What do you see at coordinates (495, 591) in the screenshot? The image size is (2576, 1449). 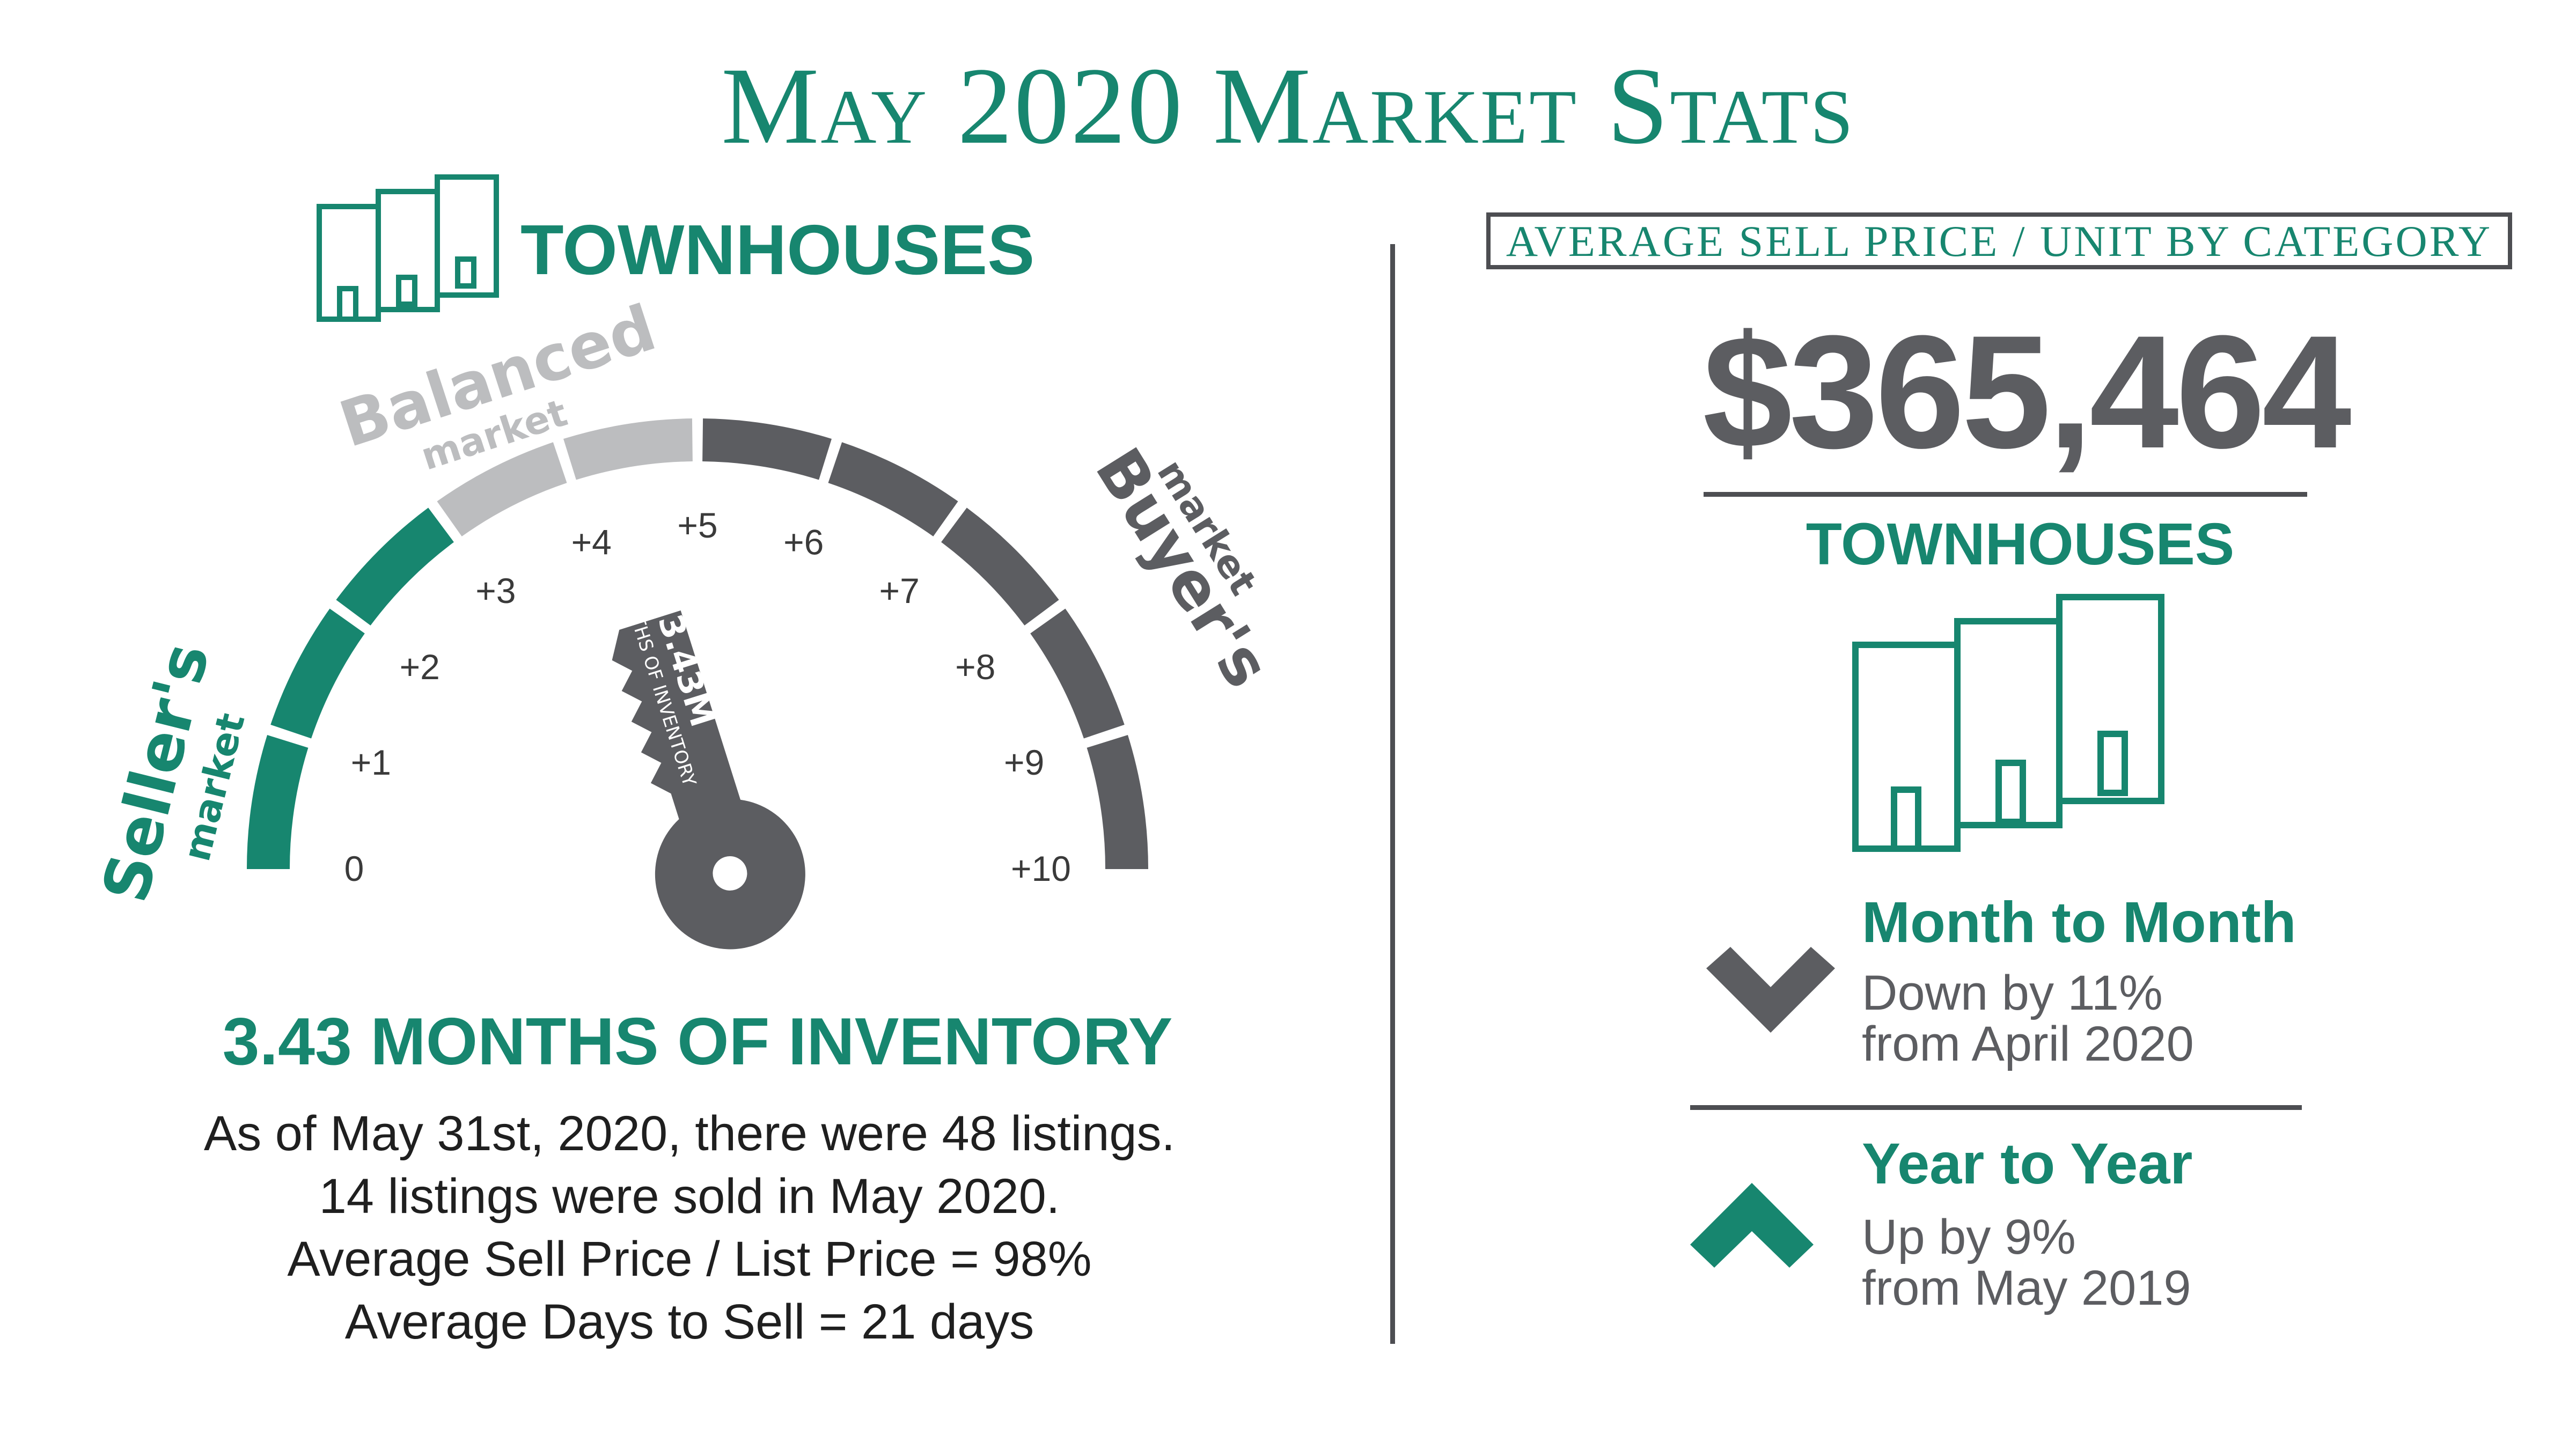 I see `gauge-tick-label: +3` at bounding box center [495, 591].